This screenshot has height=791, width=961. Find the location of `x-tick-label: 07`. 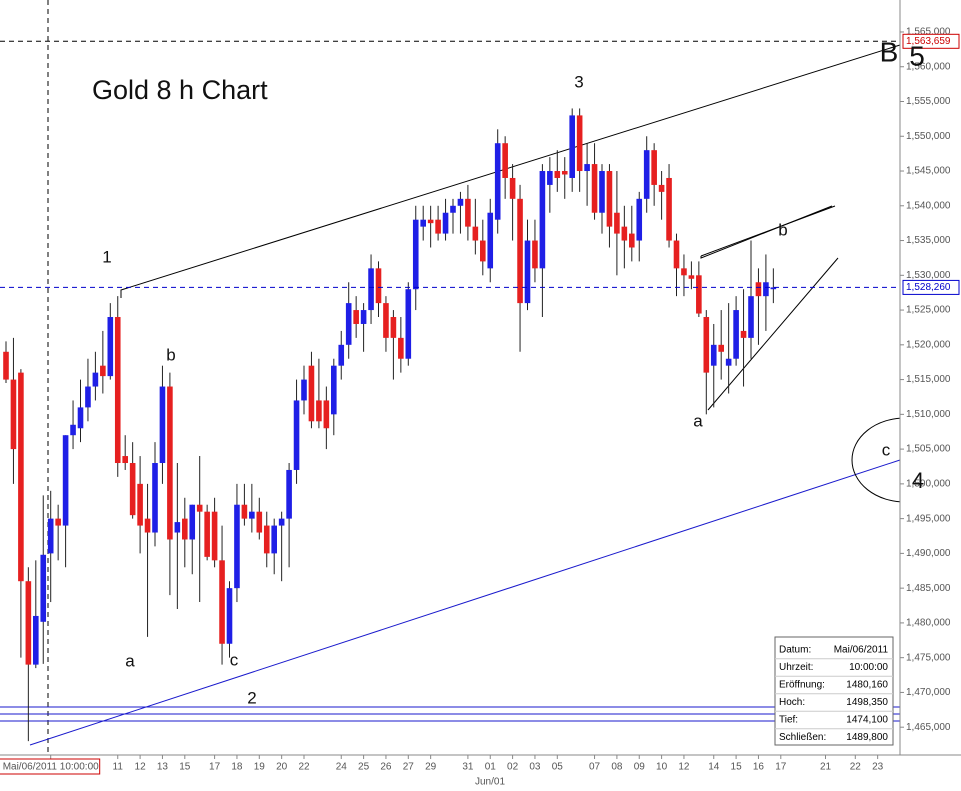

x-tick-label: 07 is located at coordinates (595, 767).